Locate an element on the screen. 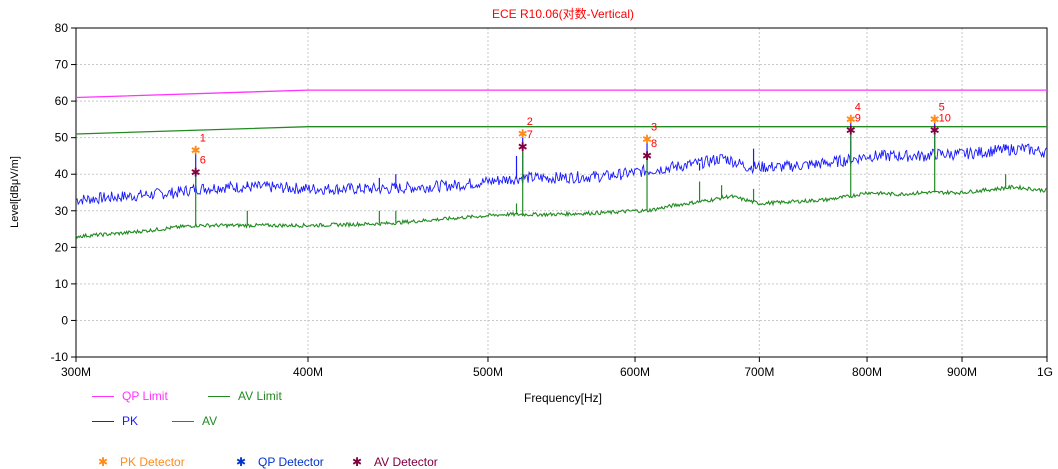  marker-6-star: ✱ is located at coordinates (196, 172).